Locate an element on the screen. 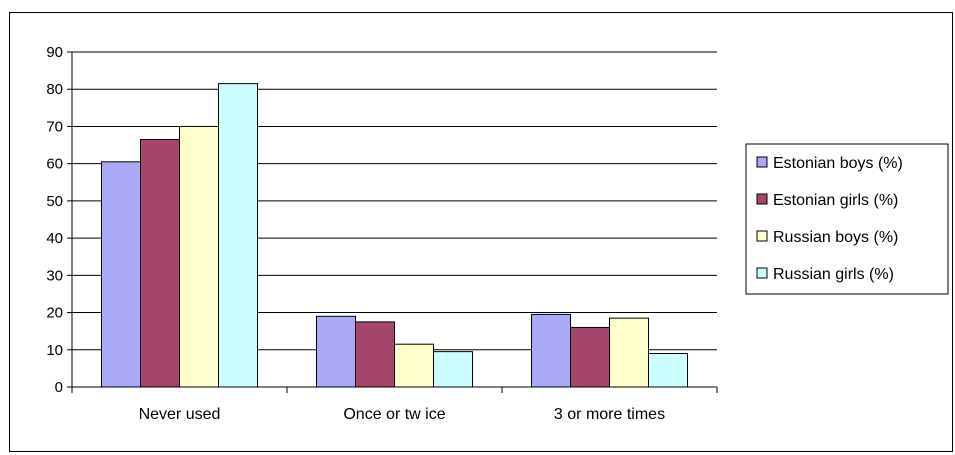 This screenshot has height=455, width=955. y-tick-label: 0 is located at coordinates (59, 387).